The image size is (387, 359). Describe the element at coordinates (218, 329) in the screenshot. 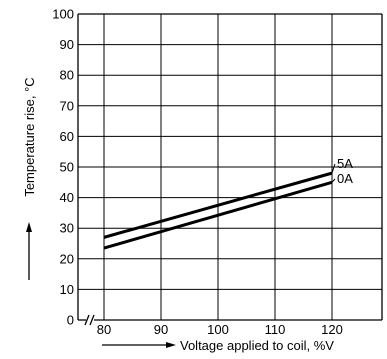

I see `x-tick-label-100: 100` at that location.